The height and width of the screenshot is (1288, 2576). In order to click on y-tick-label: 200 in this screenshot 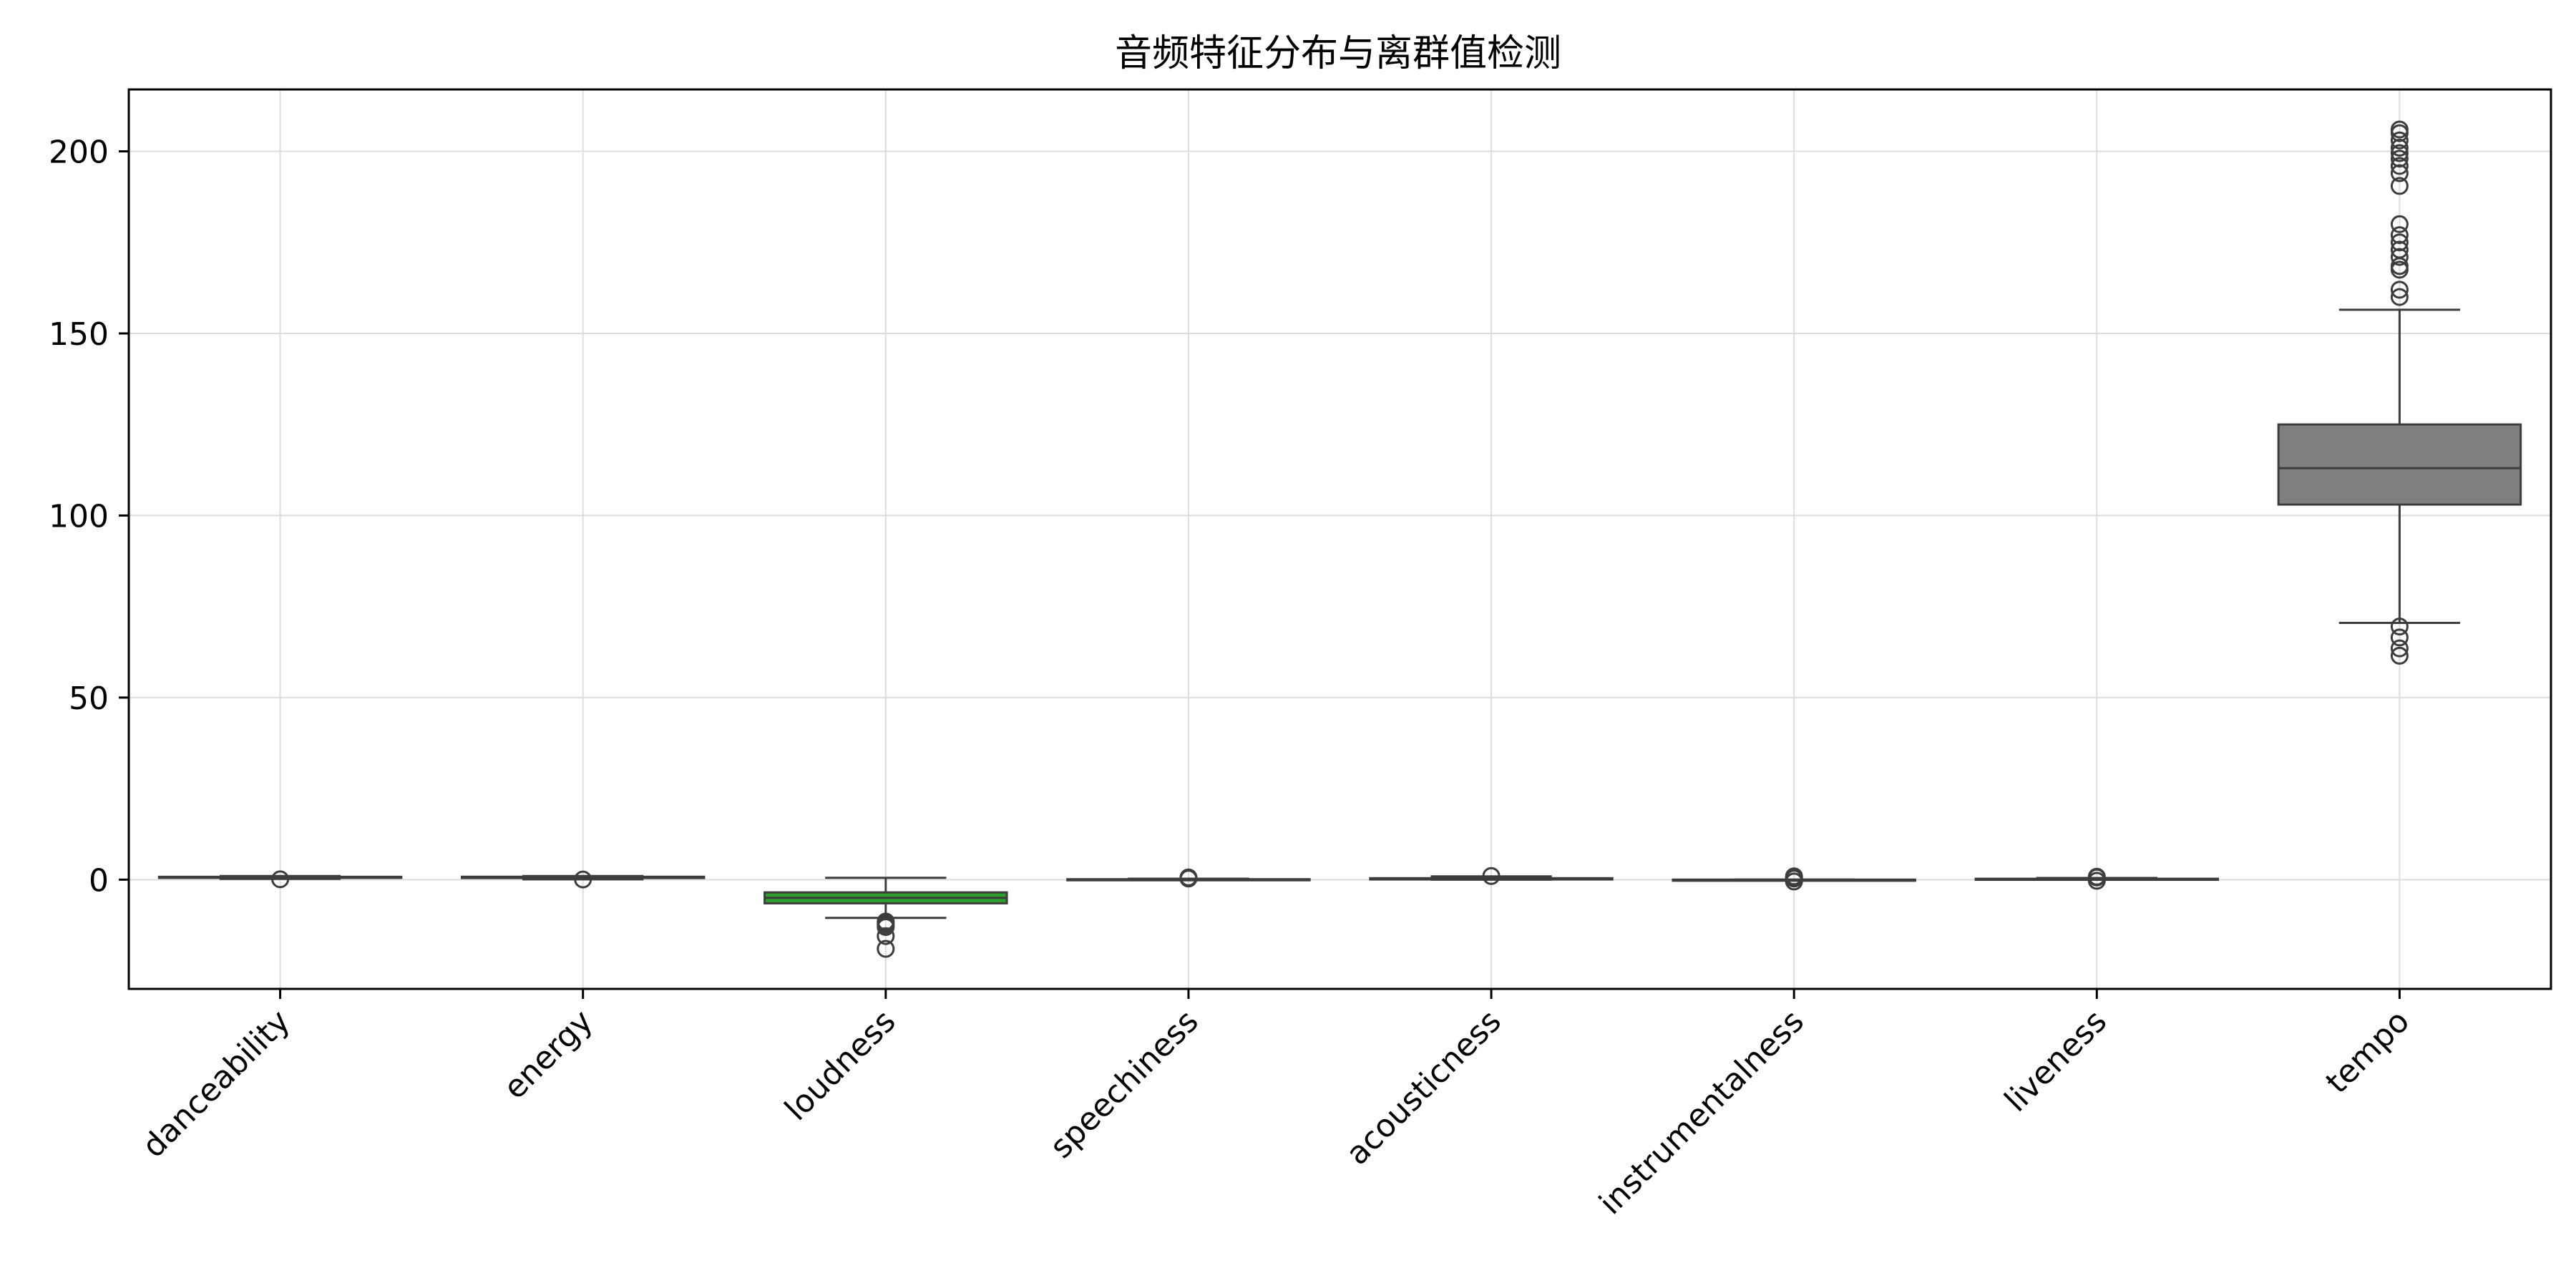, I will do `click(79, 153)`.